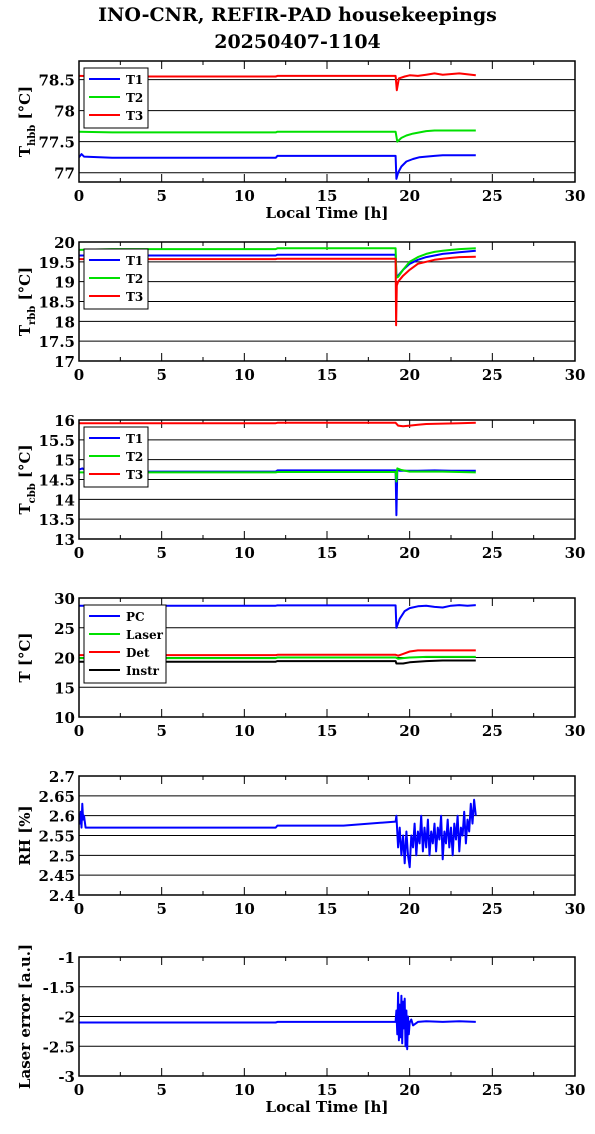  What do you see at coordinates (59, 1047) in the screenshot?
I see `y-tick-label: -2.5` at bounding box center [59, 1047].